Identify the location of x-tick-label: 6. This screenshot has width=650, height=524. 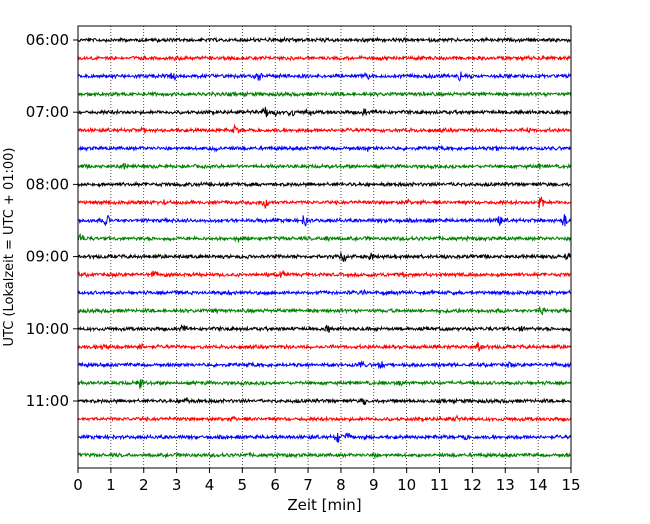
(275, 485).